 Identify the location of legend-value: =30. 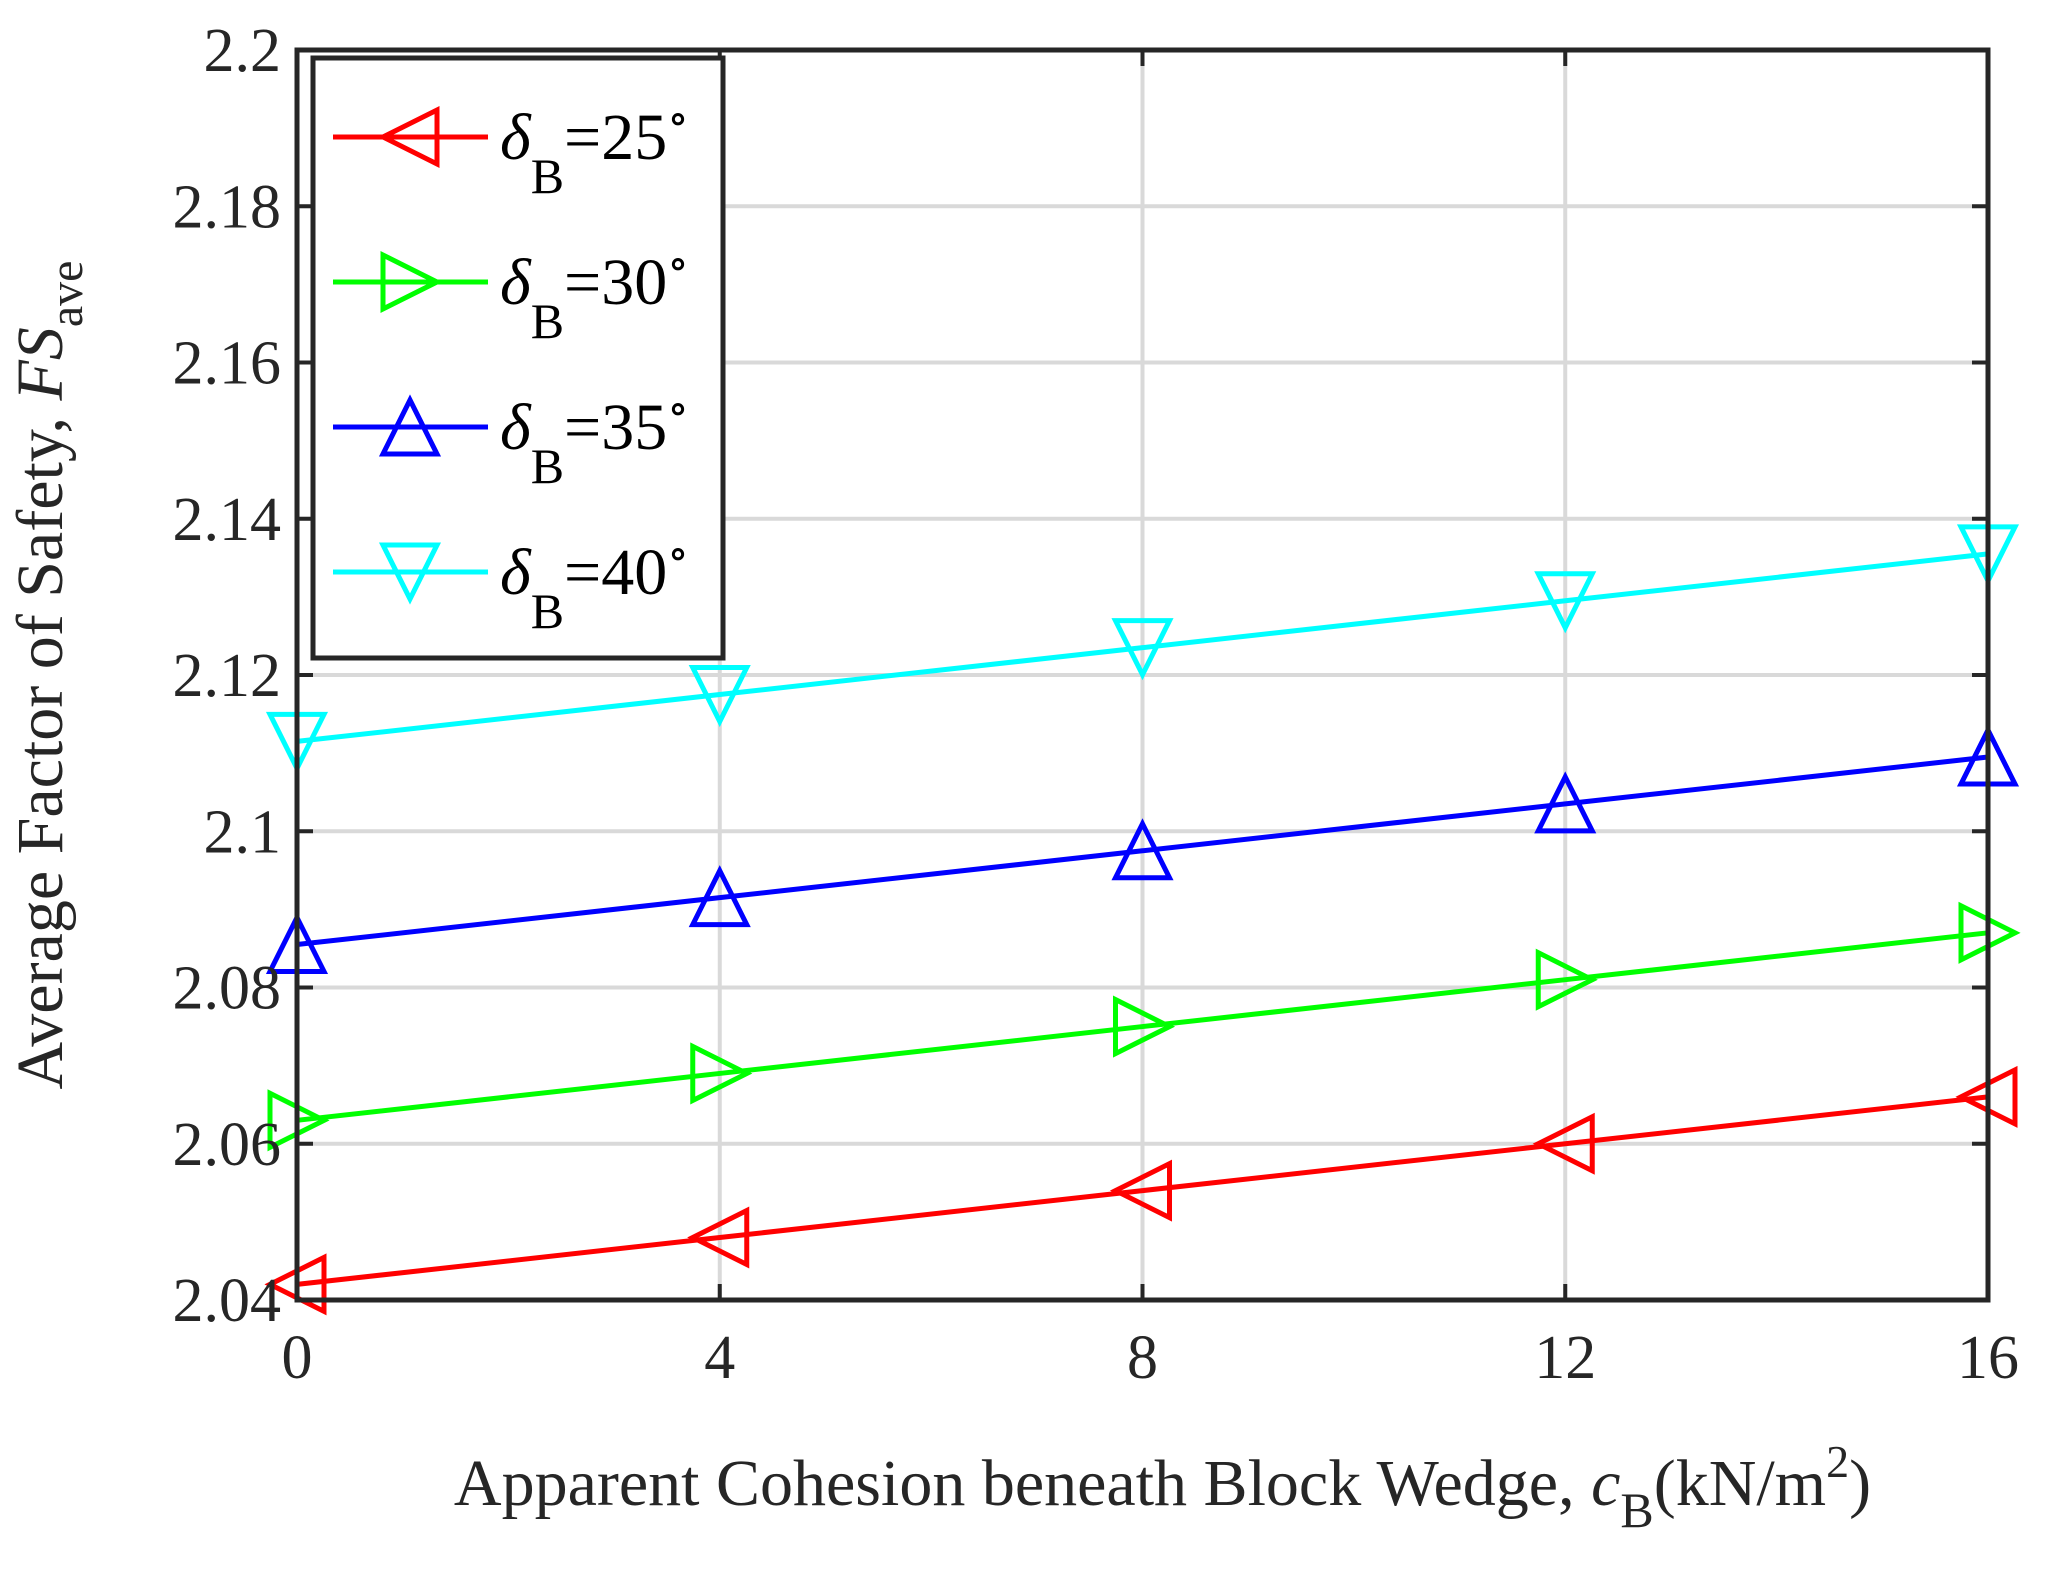
(615, 282).